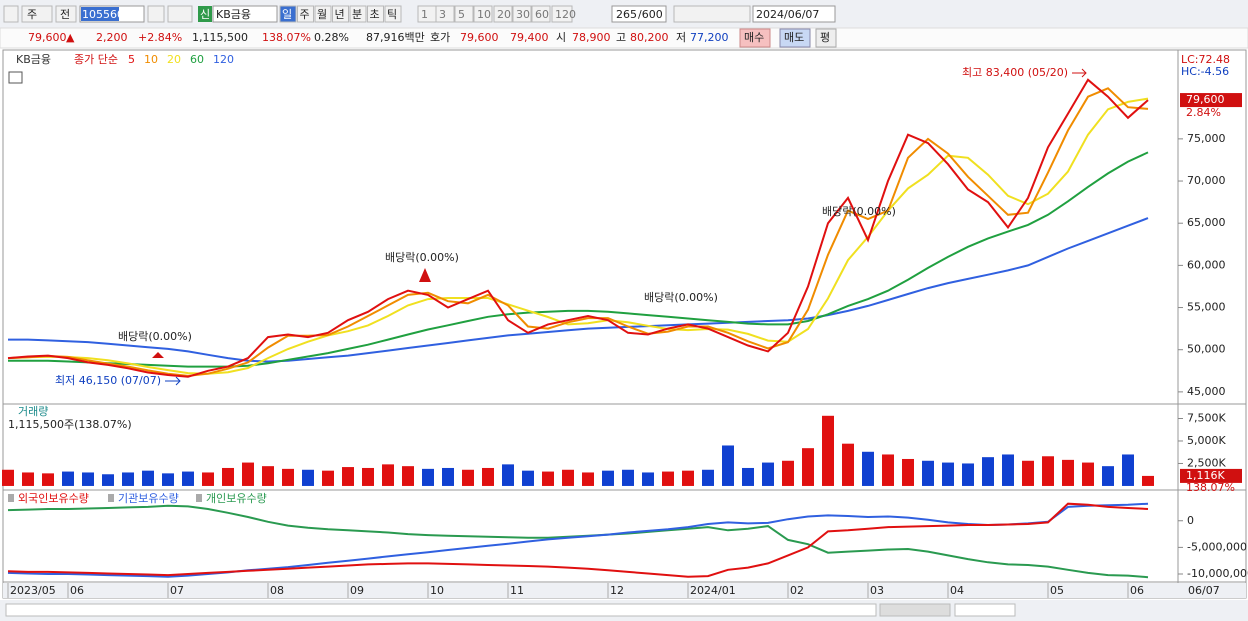 The height and width of the screenshot is (621, 1248). What do you see at coordinates (108, 380) in the screenshot?
I see `annotation: 최저 46,150 (07/07)` at bounding box center [108, 380].